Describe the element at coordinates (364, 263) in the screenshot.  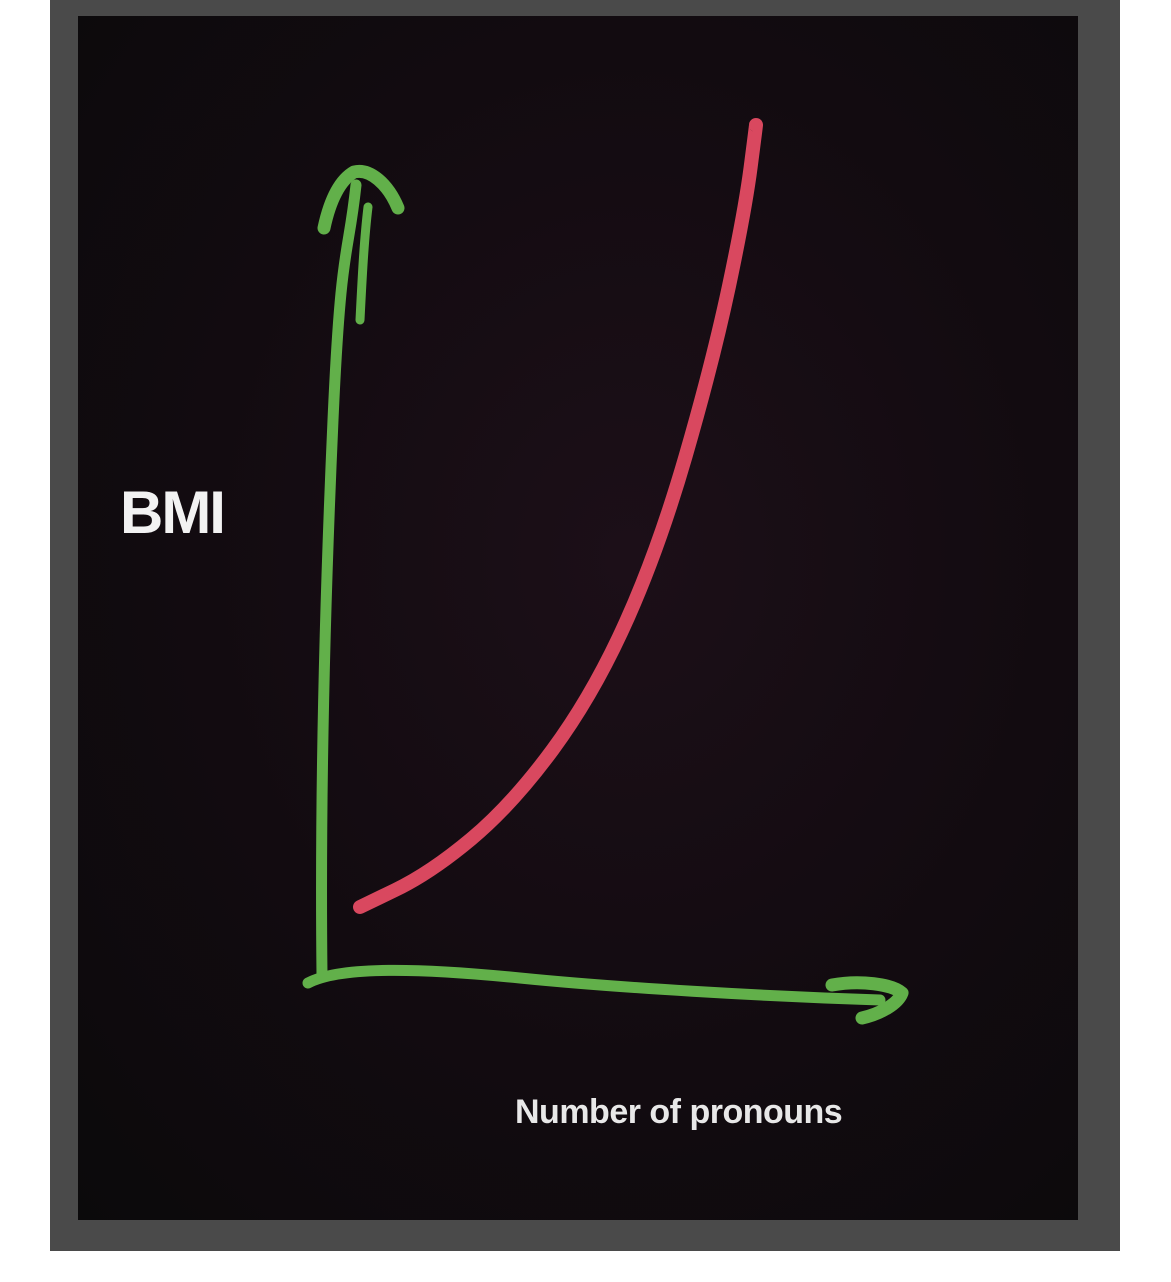
I see `y-axis-arrow-stem` at that location.